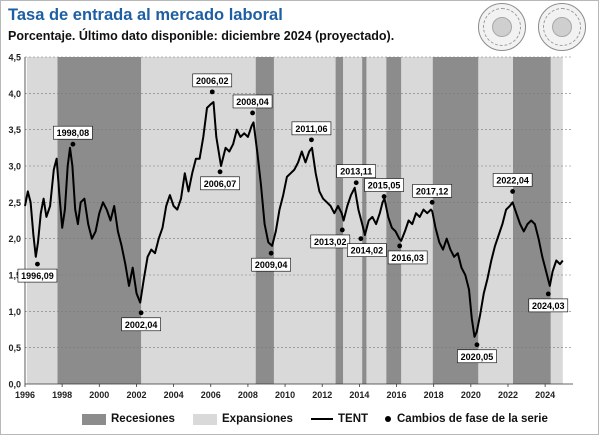 This screenshot has width=599, height=435. What do you see at coordinates (322, 419) in the screenshot?
I see `legend-line-series` at bounding box center [322, 419].